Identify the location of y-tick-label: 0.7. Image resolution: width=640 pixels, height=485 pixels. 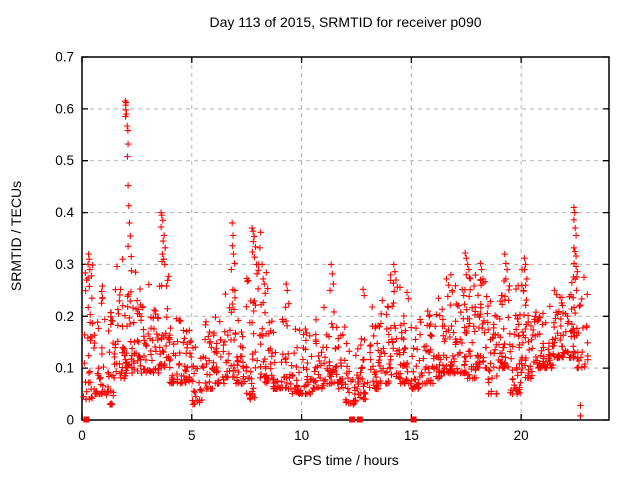
(64, 57).